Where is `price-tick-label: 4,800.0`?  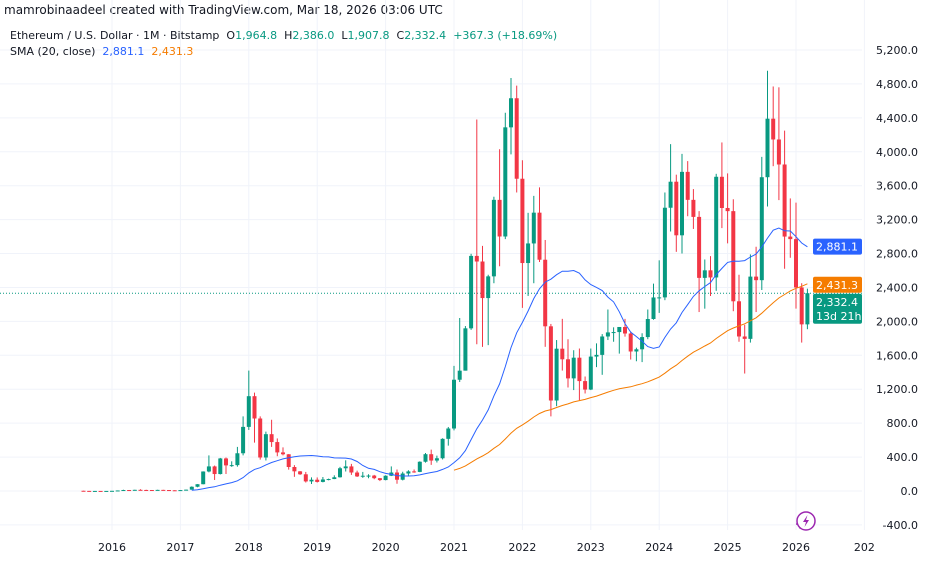 price-tick-label: 4,800.0 is located at coordinates (897, 84).